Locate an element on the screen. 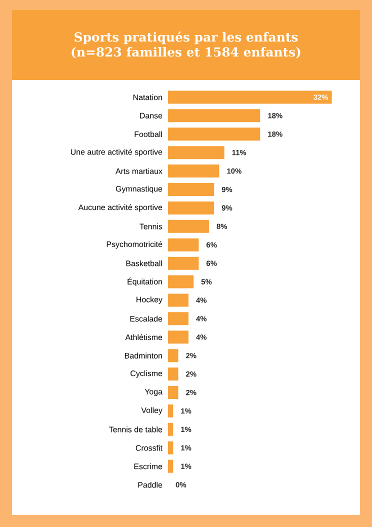 The height and width of the screenshot is (527, 372). chart-title: Sports pratiqués par les enfants is located at coordinates (186, 38).